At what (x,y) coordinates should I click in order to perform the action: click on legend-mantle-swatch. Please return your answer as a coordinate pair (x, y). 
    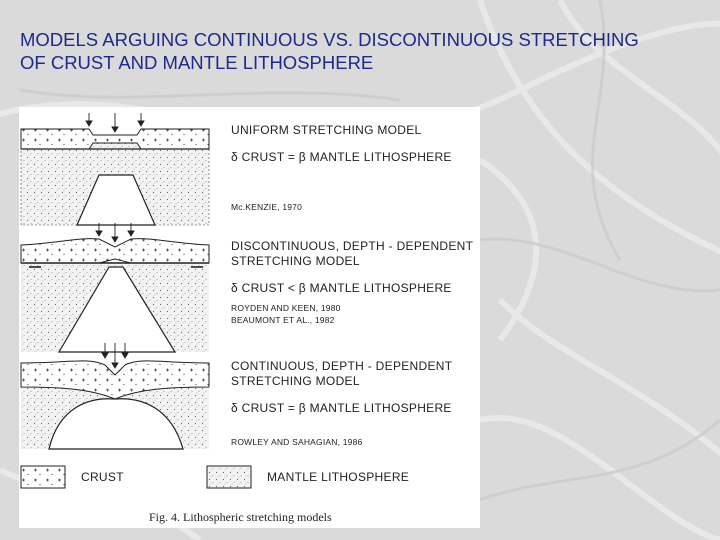
    Looking at the image, I should click on (229, 477).